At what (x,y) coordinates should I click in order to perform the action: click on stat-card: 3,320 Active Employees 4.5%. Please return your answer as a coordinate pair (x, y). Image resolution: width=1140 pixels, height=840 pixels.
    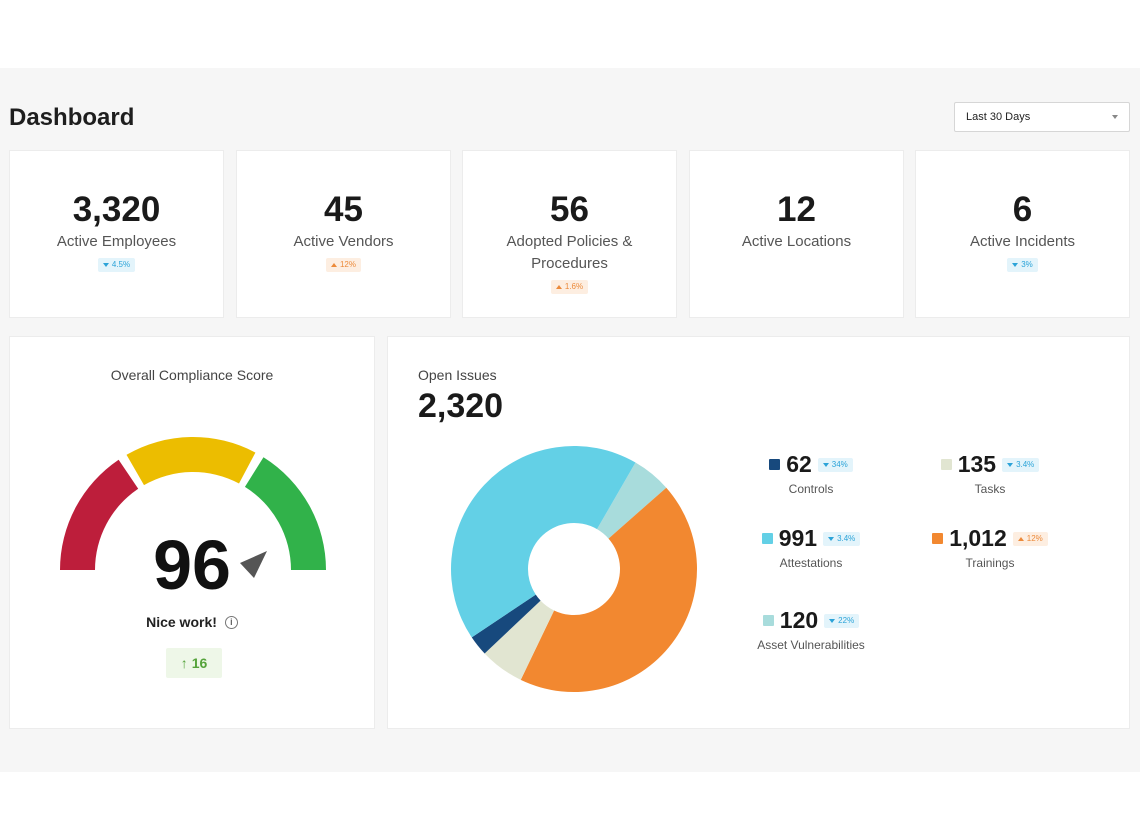
    Looking at the image, I should click on (116, 234).